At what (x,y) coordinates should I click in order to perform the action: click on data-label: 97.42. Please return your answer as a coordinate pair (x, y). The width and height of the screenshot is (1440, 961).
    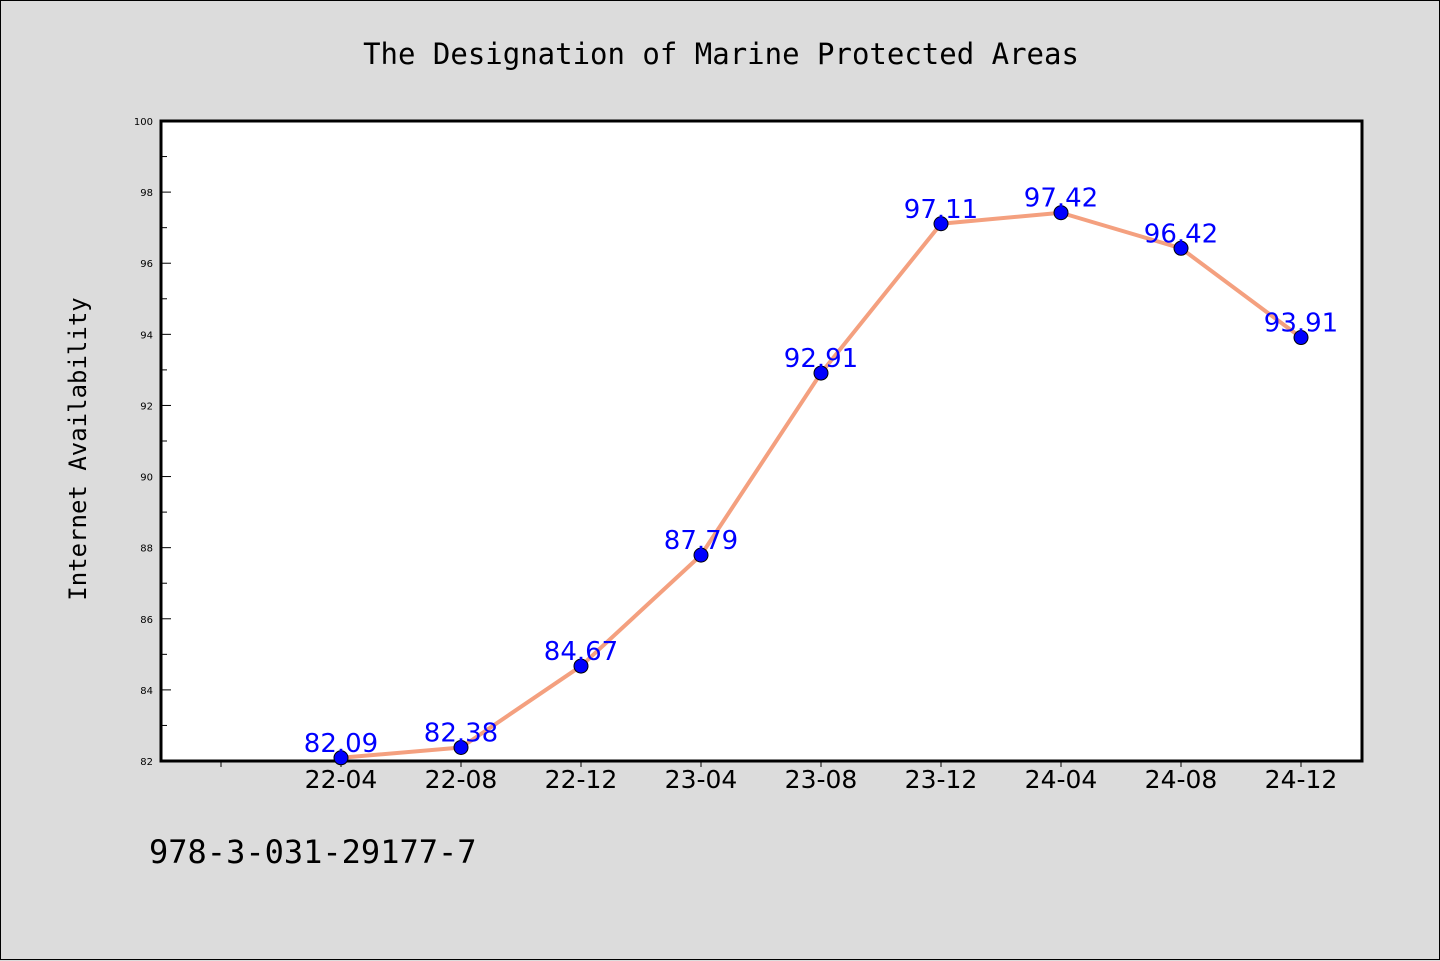
    Looking at the image, I should click on (1061, 199).